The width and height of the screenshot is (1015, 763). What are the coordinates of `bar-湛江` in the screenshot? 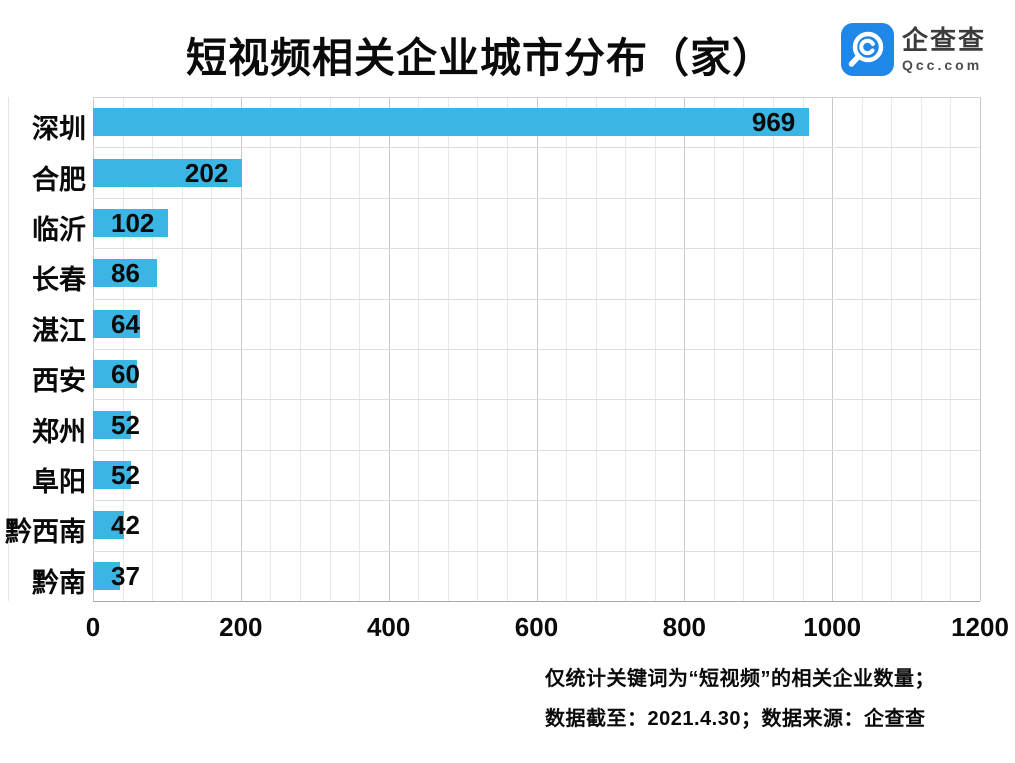 It's located at (117, 323).